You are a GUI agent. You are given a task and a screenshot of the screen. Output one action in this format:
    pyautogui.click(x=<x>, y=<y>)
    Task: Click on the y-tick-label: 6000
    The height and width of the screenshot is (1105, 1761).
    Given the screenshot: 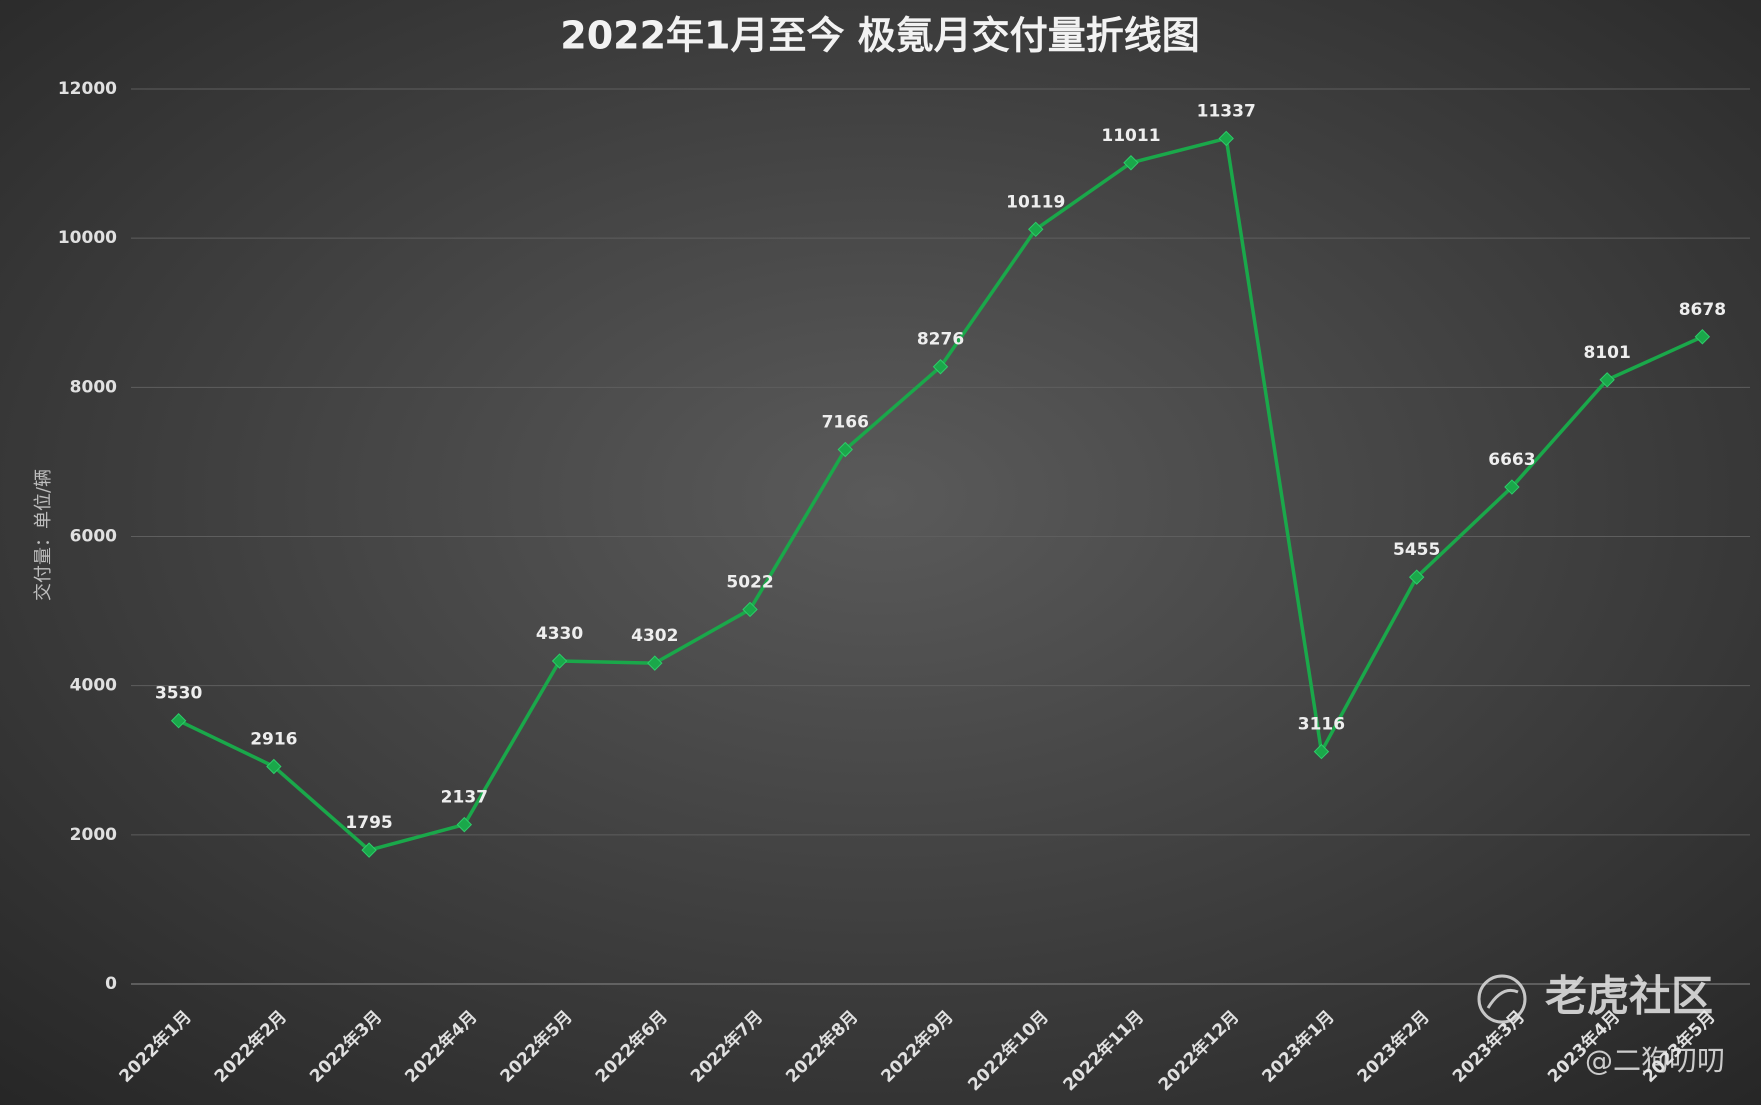 What is the action you would take?
    pyautogui.click(x=93, y=537)
    